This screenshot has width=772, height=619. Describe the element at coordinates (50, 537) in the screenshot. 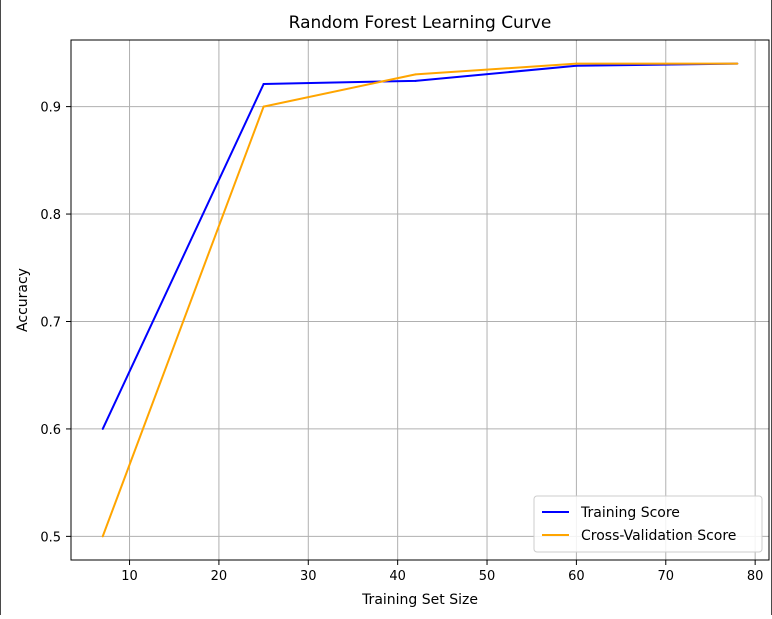

I see `y-tick-label: 0.5` at that location.